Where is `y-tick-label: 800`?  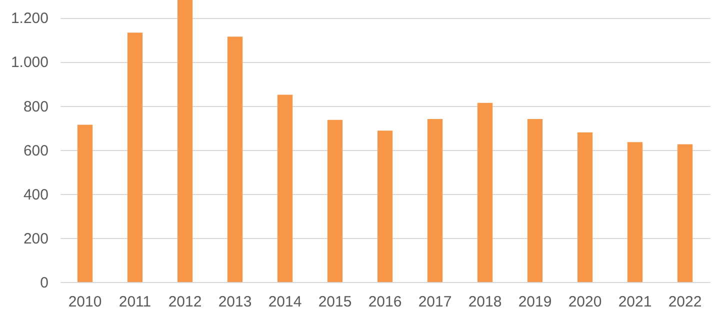
y-tick-label: 800 is located at coordinates (35, 107).